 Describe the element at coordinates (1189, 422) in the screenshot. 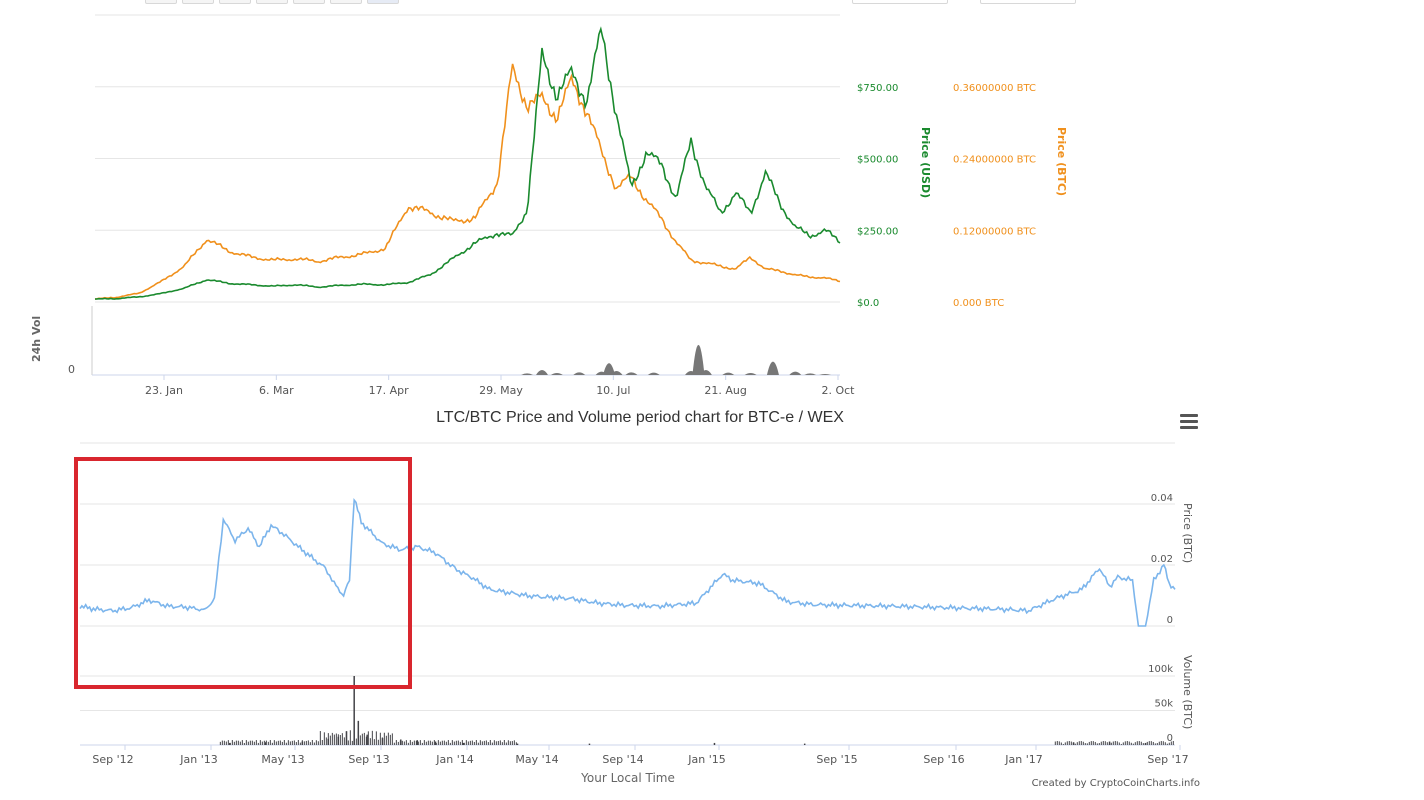

I see `chart-menu-icon` at that location.